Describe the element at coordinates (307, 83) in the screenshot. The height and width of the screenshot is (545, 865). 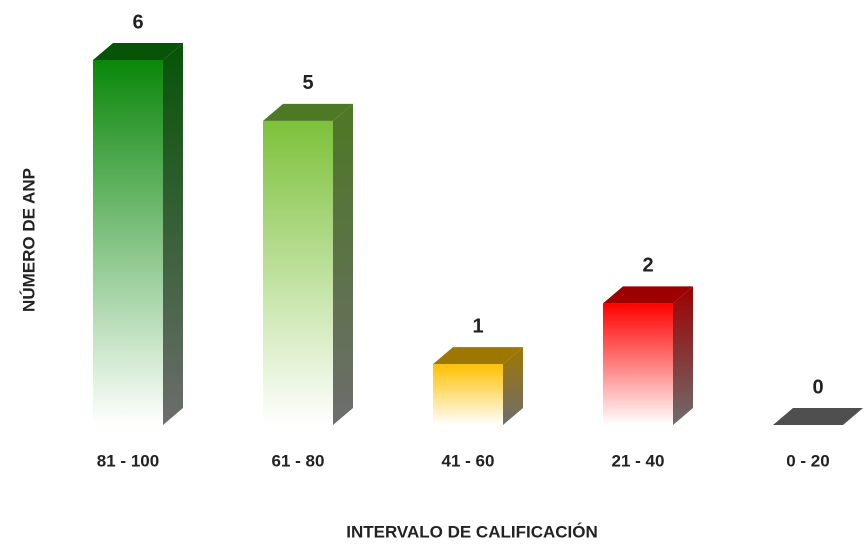
I see `data-label: 5` at that location.